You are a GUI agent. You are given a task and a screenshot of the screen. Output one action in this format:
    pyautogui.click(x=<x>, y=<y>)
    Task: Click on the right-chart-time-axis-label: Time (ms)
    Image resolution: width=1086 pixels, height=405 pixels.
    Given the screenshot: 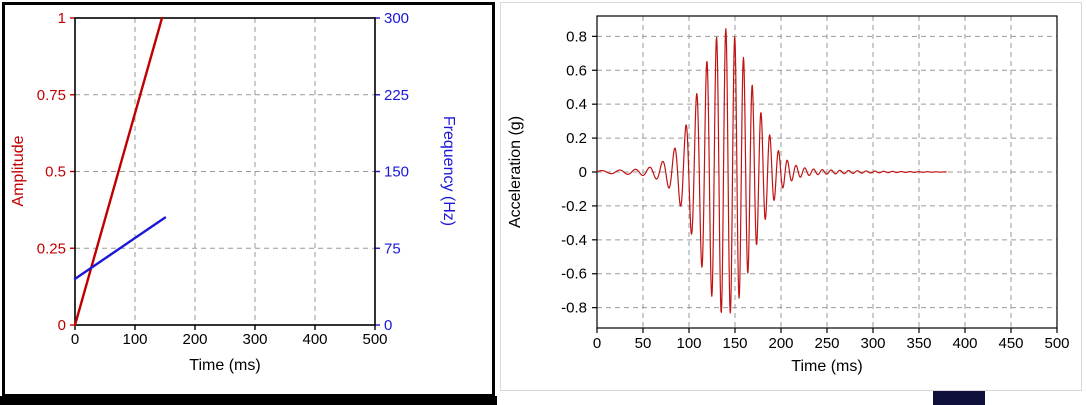 What is the action you would take?
    pyautogui.click(x=827, y=366)
    